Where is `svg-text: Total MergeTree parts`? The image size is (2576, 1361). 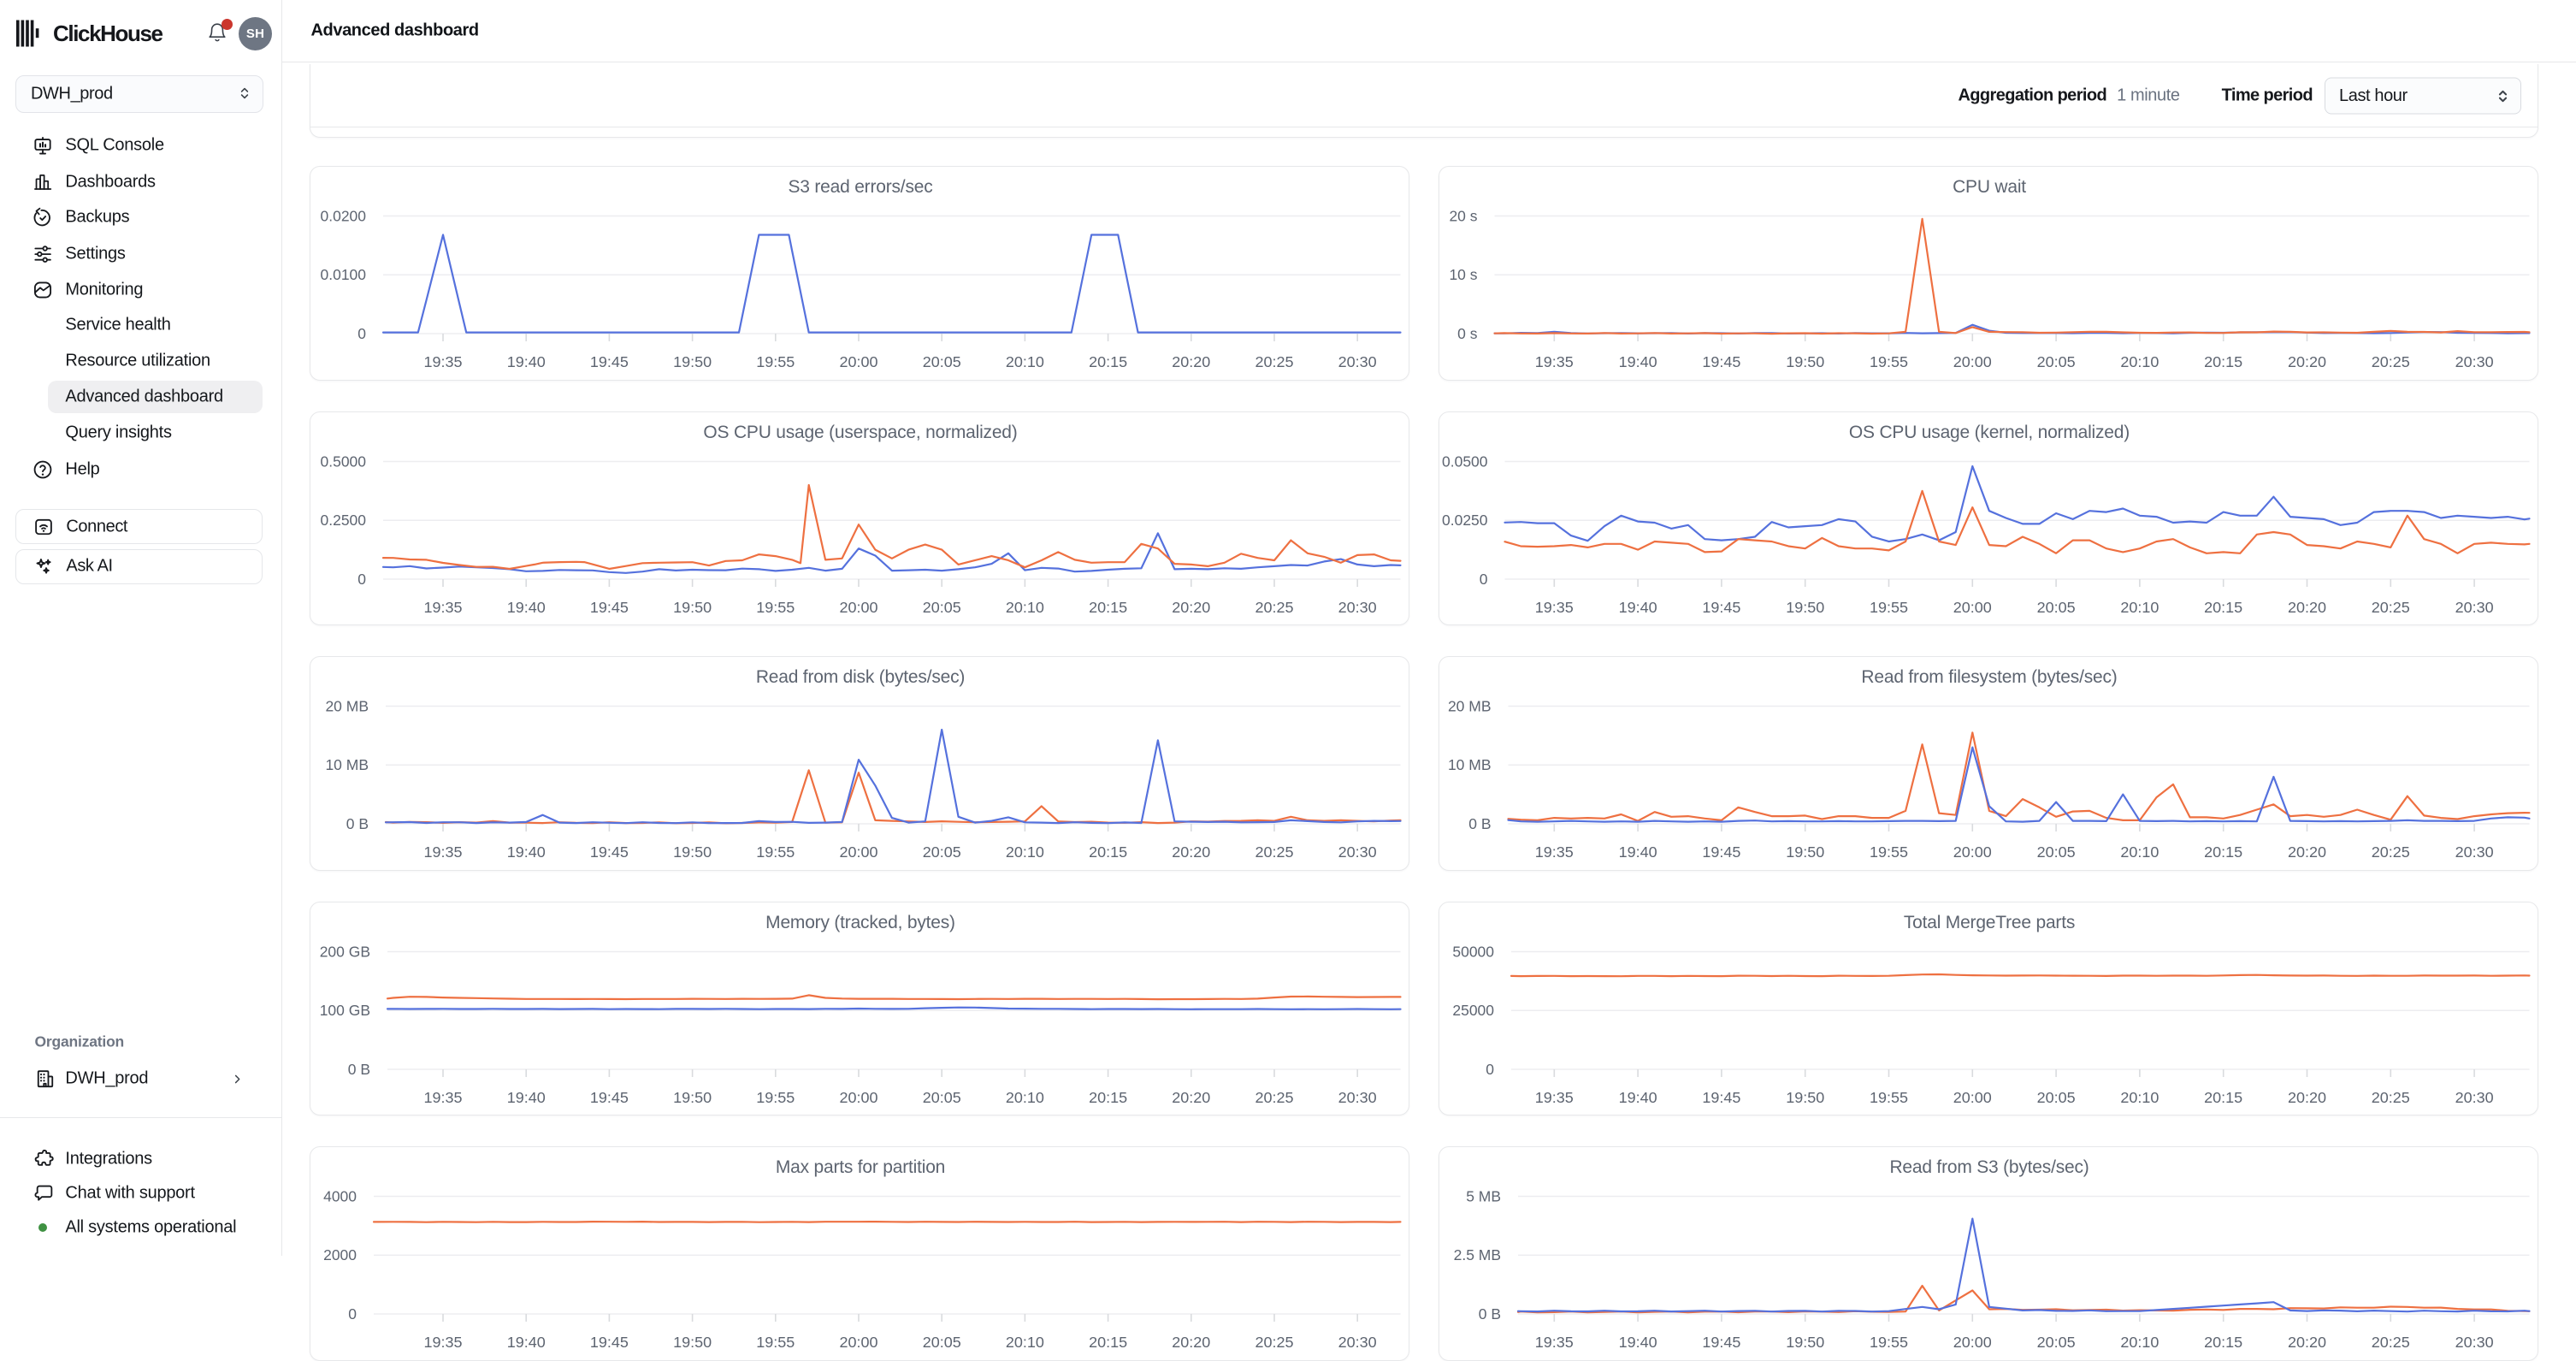
svg-text: Total MergeTree parts is located at coordinates (1989, 922).